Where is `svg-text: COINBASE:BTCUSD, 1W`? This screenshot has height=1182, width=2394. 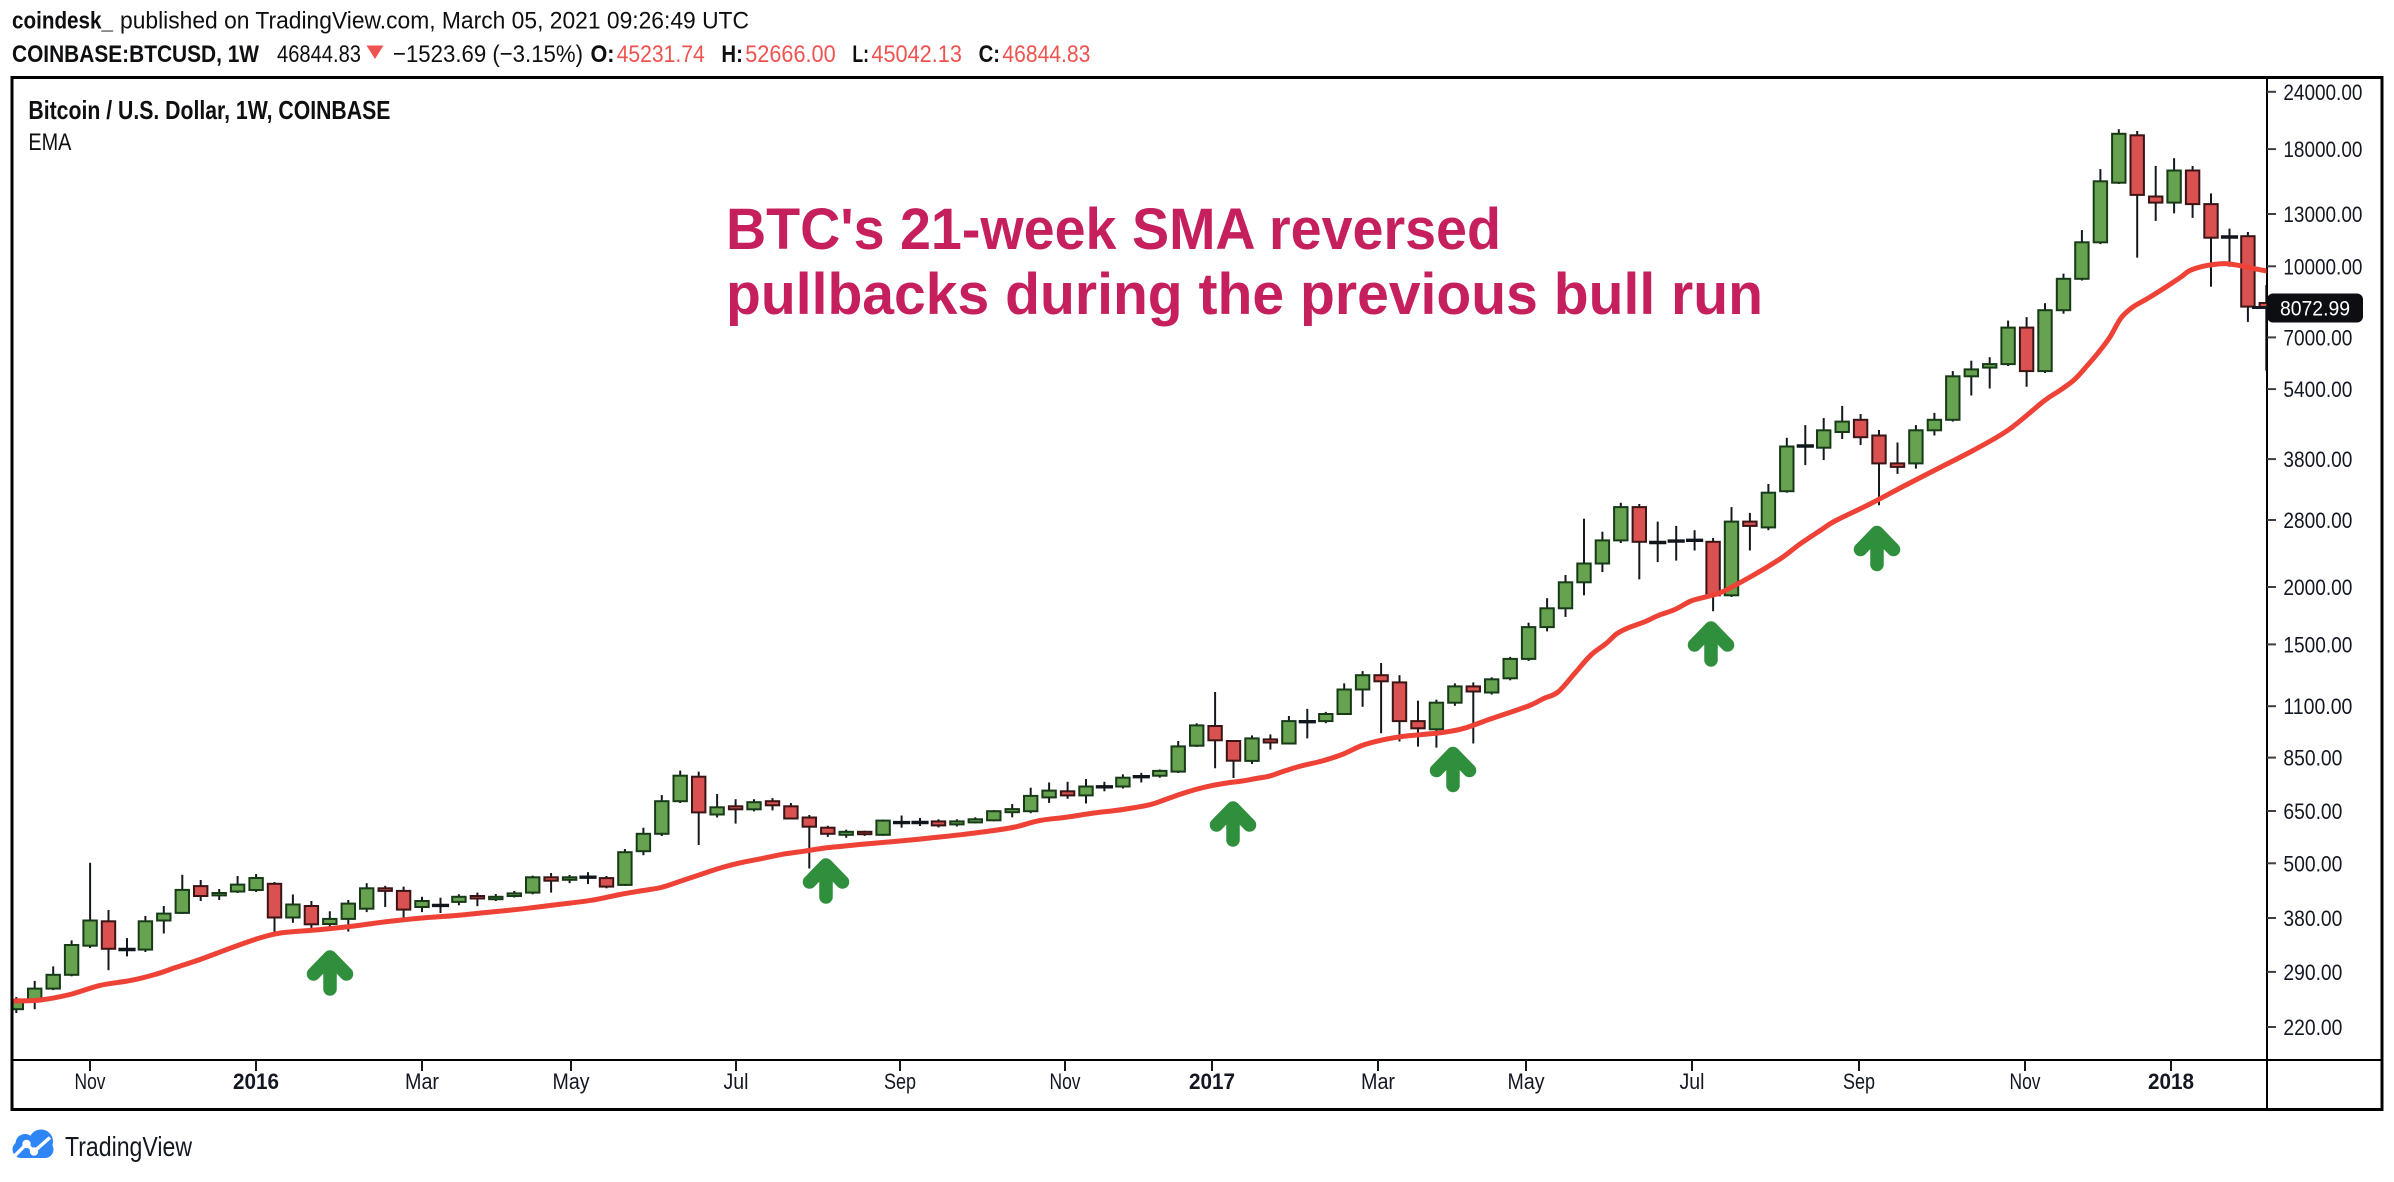
svg-text: COINBASE:BTCUSD, 1W is located at coordinates (136, 54).